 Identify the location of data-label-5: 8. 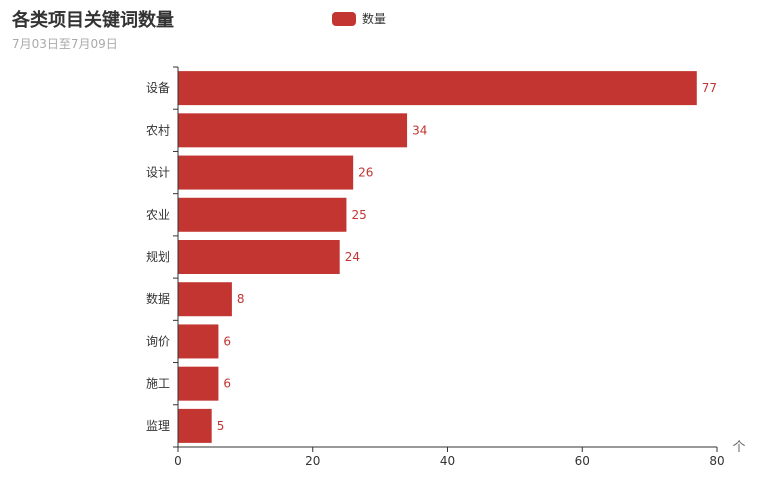
(241, 299).